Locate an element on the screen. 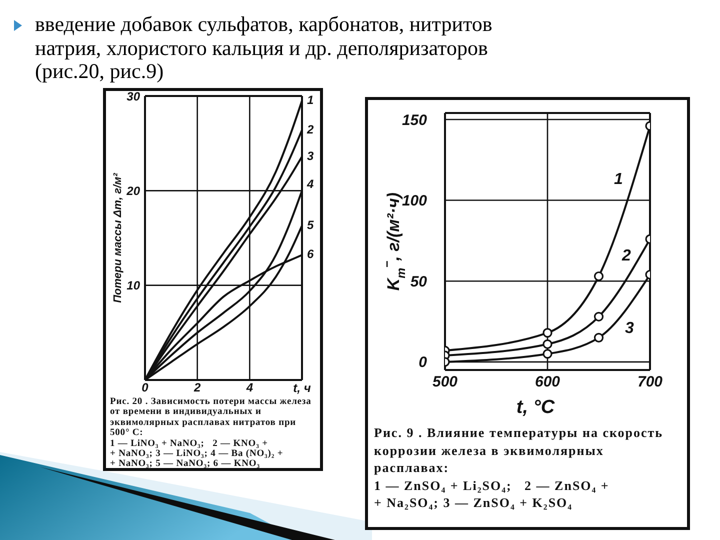 The height and width of the screenshot is (540, 720). text: Рис. 20 . Зависимость потери массы железа от времени в индивидуальных и эквимолярных расплавах нитратов при 500° C: is located at coordinates (211, 418).